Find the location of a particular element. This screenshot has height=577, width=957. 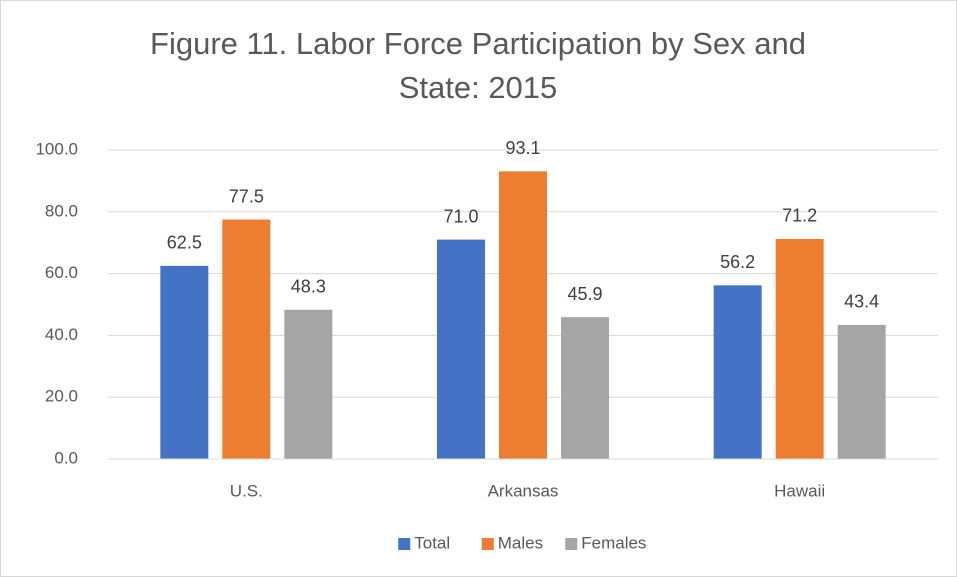

data-label: 71.2 is located at coordinates (799, 216).